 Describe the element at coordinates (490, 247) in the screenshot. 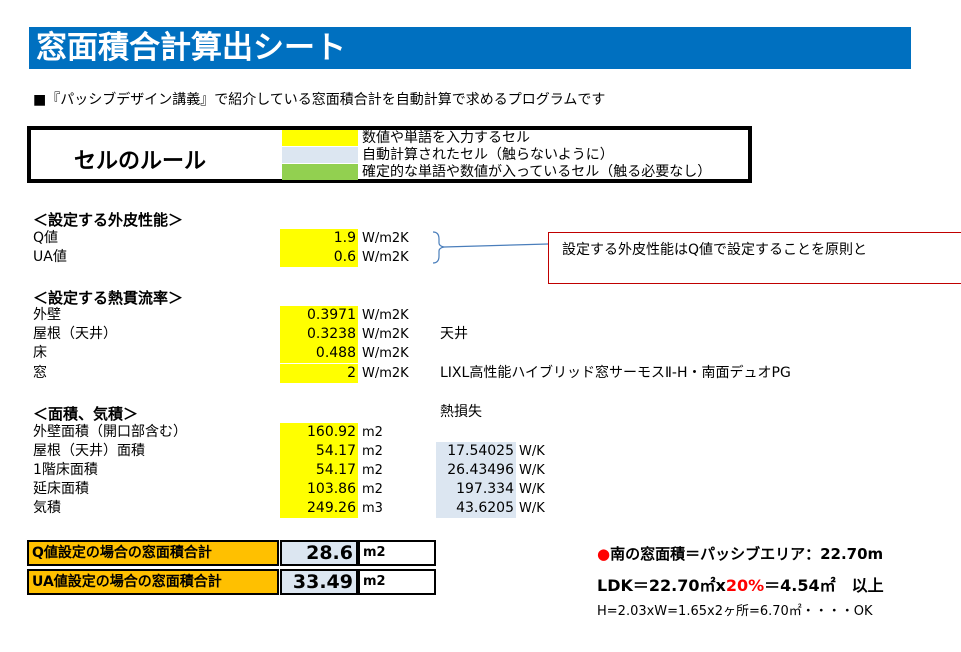

I see `brace-arrow` at that location.